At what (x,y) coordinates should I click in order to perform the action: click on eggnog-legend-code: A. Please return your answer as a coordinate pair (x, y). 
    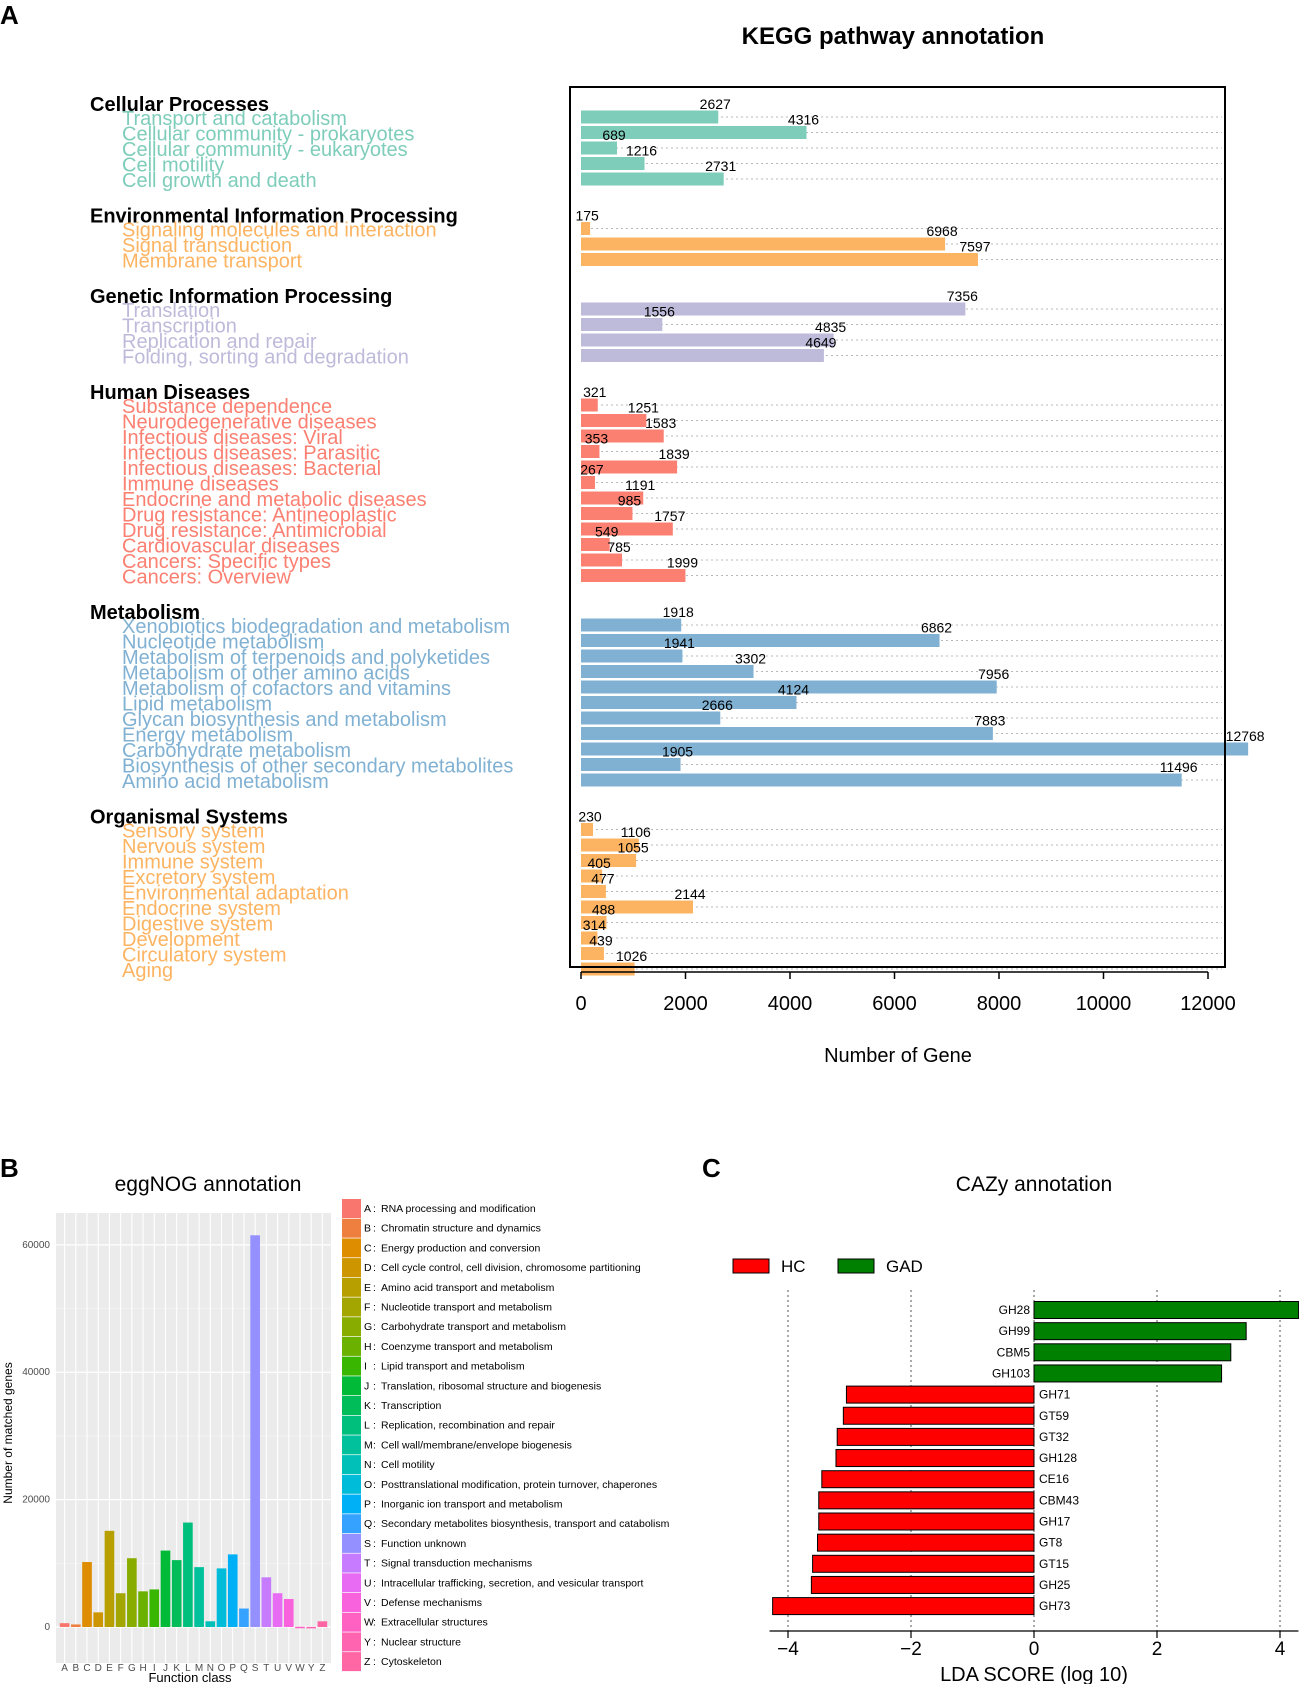
    Looking at the image, I should click on (367, 1209).